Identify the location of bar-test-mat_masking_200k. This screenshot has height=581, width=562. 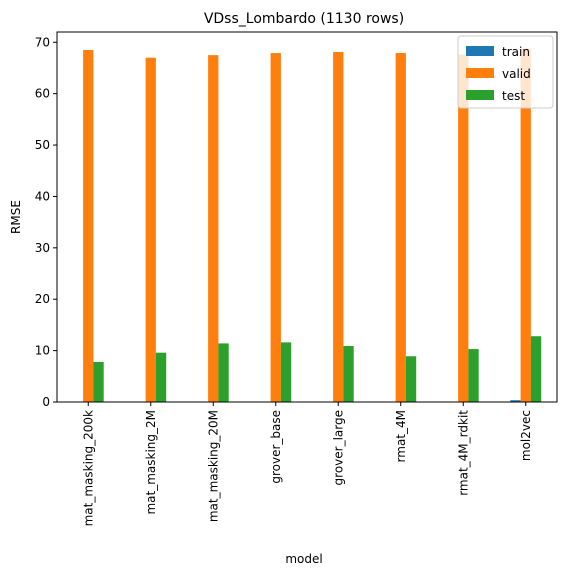
(98, 382).